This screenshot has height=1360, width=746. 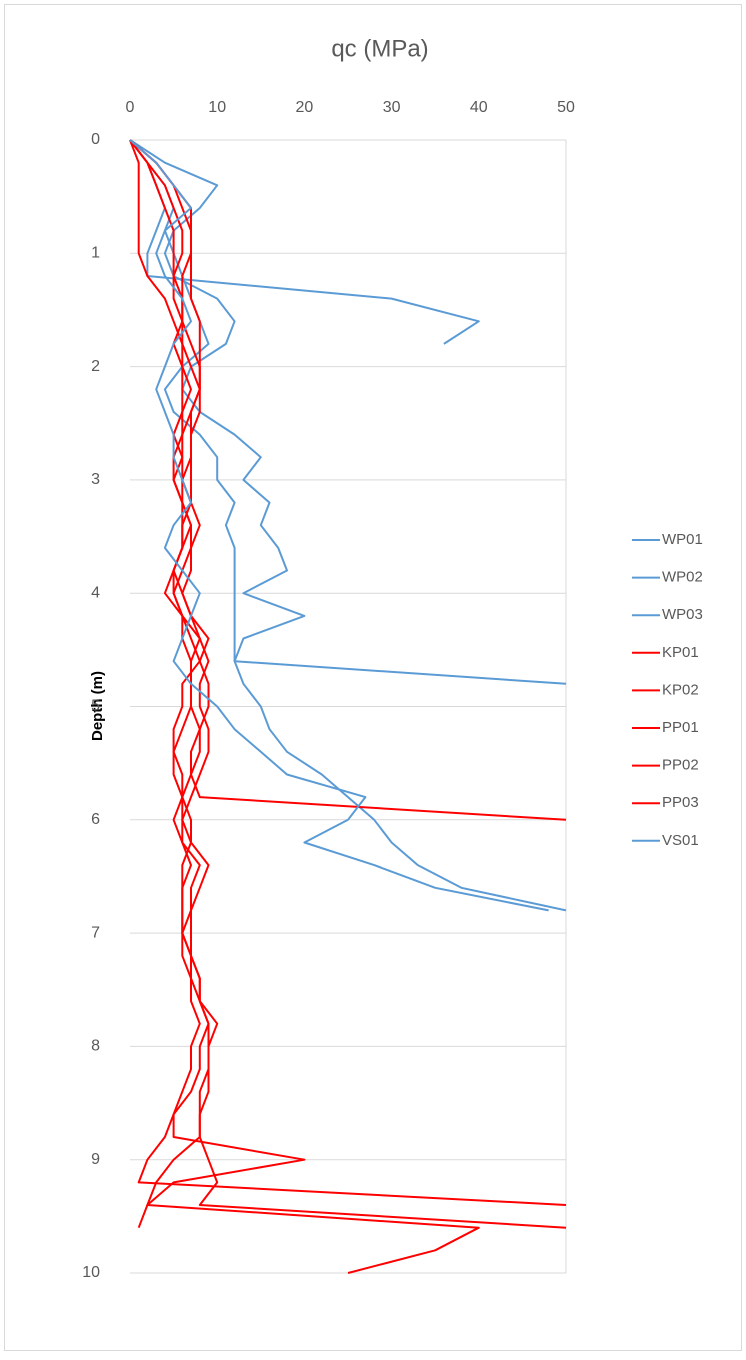 What do you see at coordinates (682, 614) in the screenshot?
I see `legend-label: WP03` at bounding box center [682, 614].